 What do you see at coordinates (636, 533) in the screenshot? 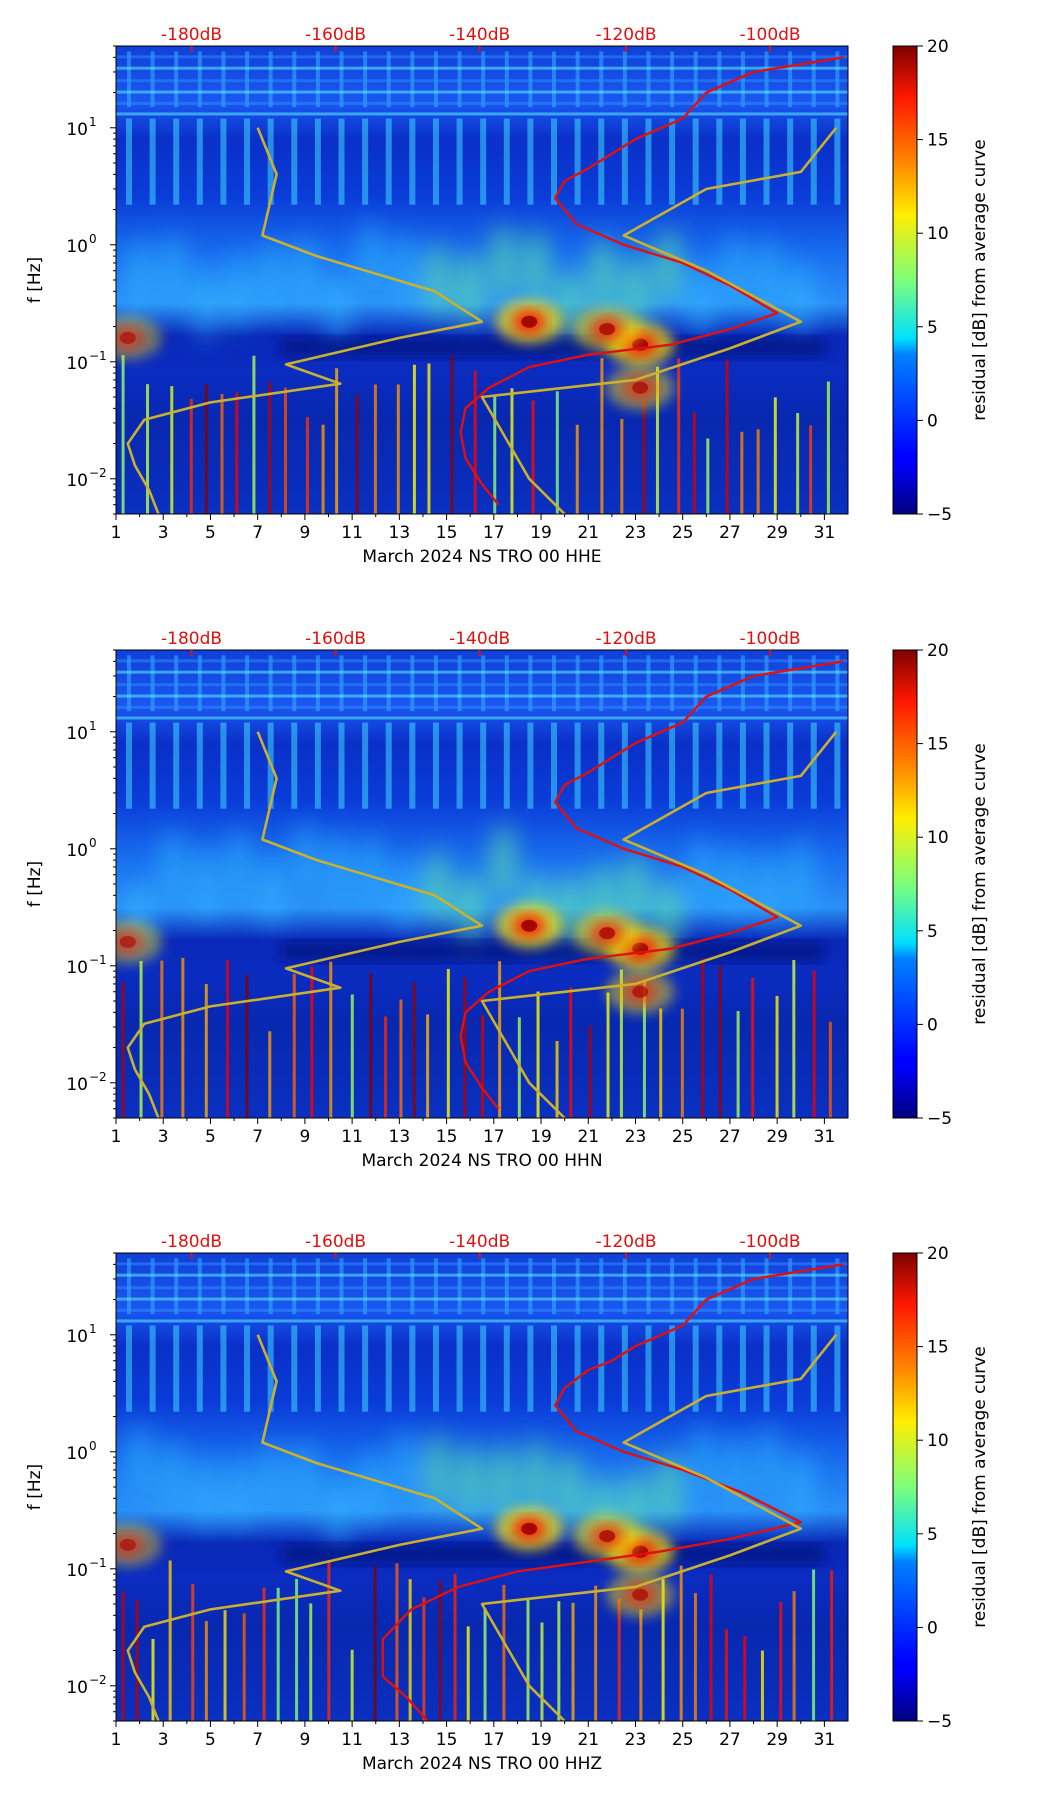
I see `x-tick-label: 23` at bounding box center [636, 533].